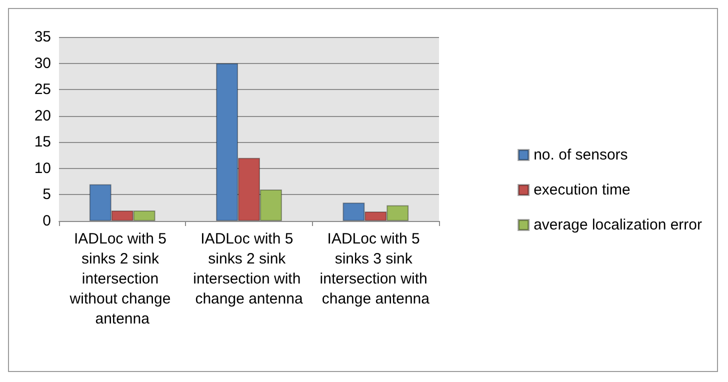  Describe the element at coordinates (249, 269) in the screenshot. I see `x-tick-label: IADLoc with 5 sinks 2 sink intersection with change antenna` at that location.